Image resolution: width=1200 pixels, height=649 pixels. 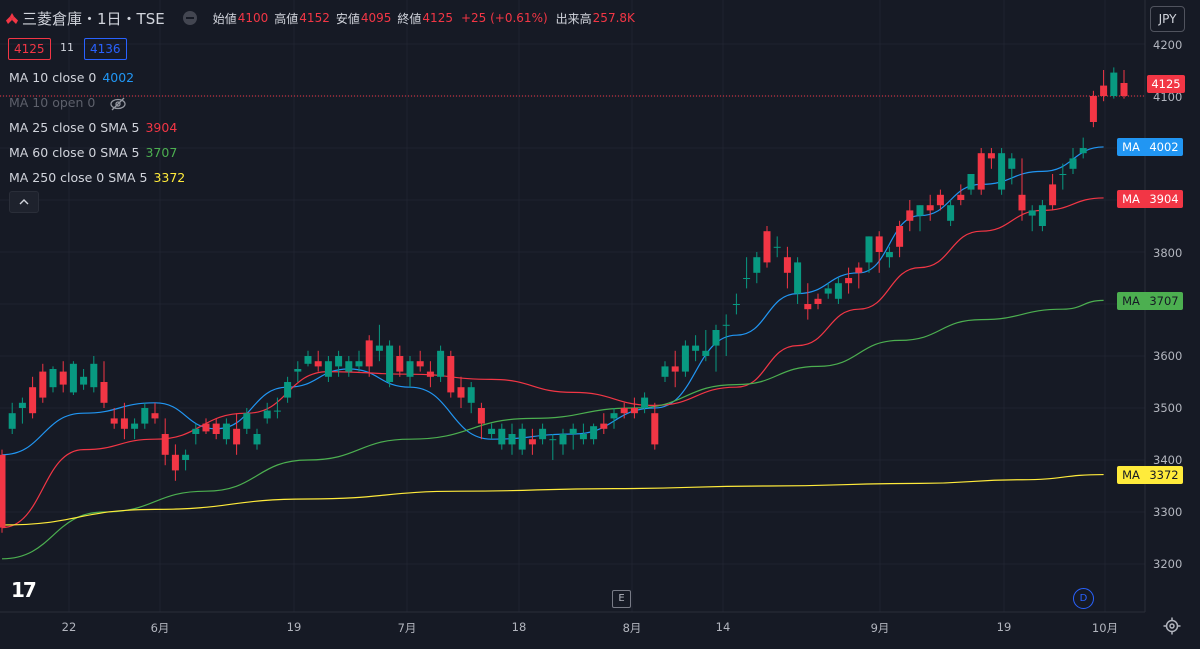 What do you see at coordinates (1168, 408) in the screenshot?
I see `y-tick: 3500` at bounding box center [1168, 408].